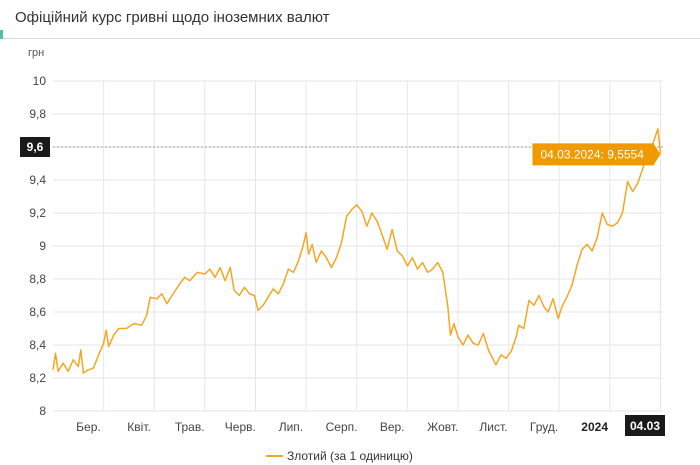 The height and width of the screenshot is (465, 700). What do you see at coordinates (139, 427) in the screenshot?
I see `x-tick-label: Квіт.` at bounding box center [139, 427].